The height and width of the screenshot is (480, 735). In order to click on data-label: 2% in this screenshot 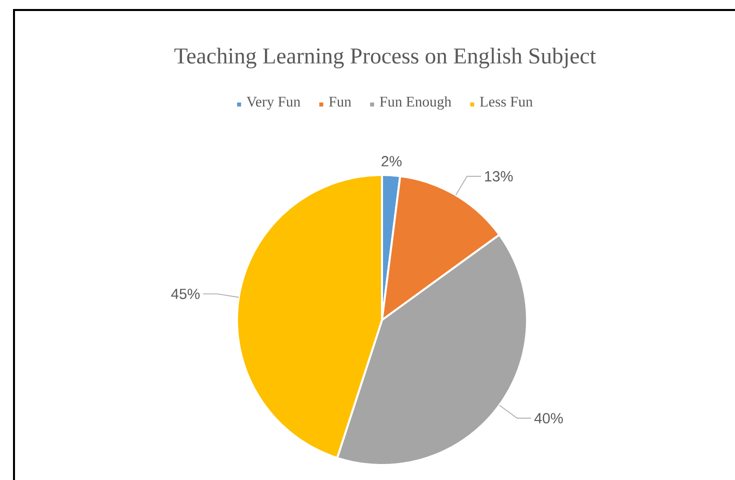, I will do `click(392, 161)`.